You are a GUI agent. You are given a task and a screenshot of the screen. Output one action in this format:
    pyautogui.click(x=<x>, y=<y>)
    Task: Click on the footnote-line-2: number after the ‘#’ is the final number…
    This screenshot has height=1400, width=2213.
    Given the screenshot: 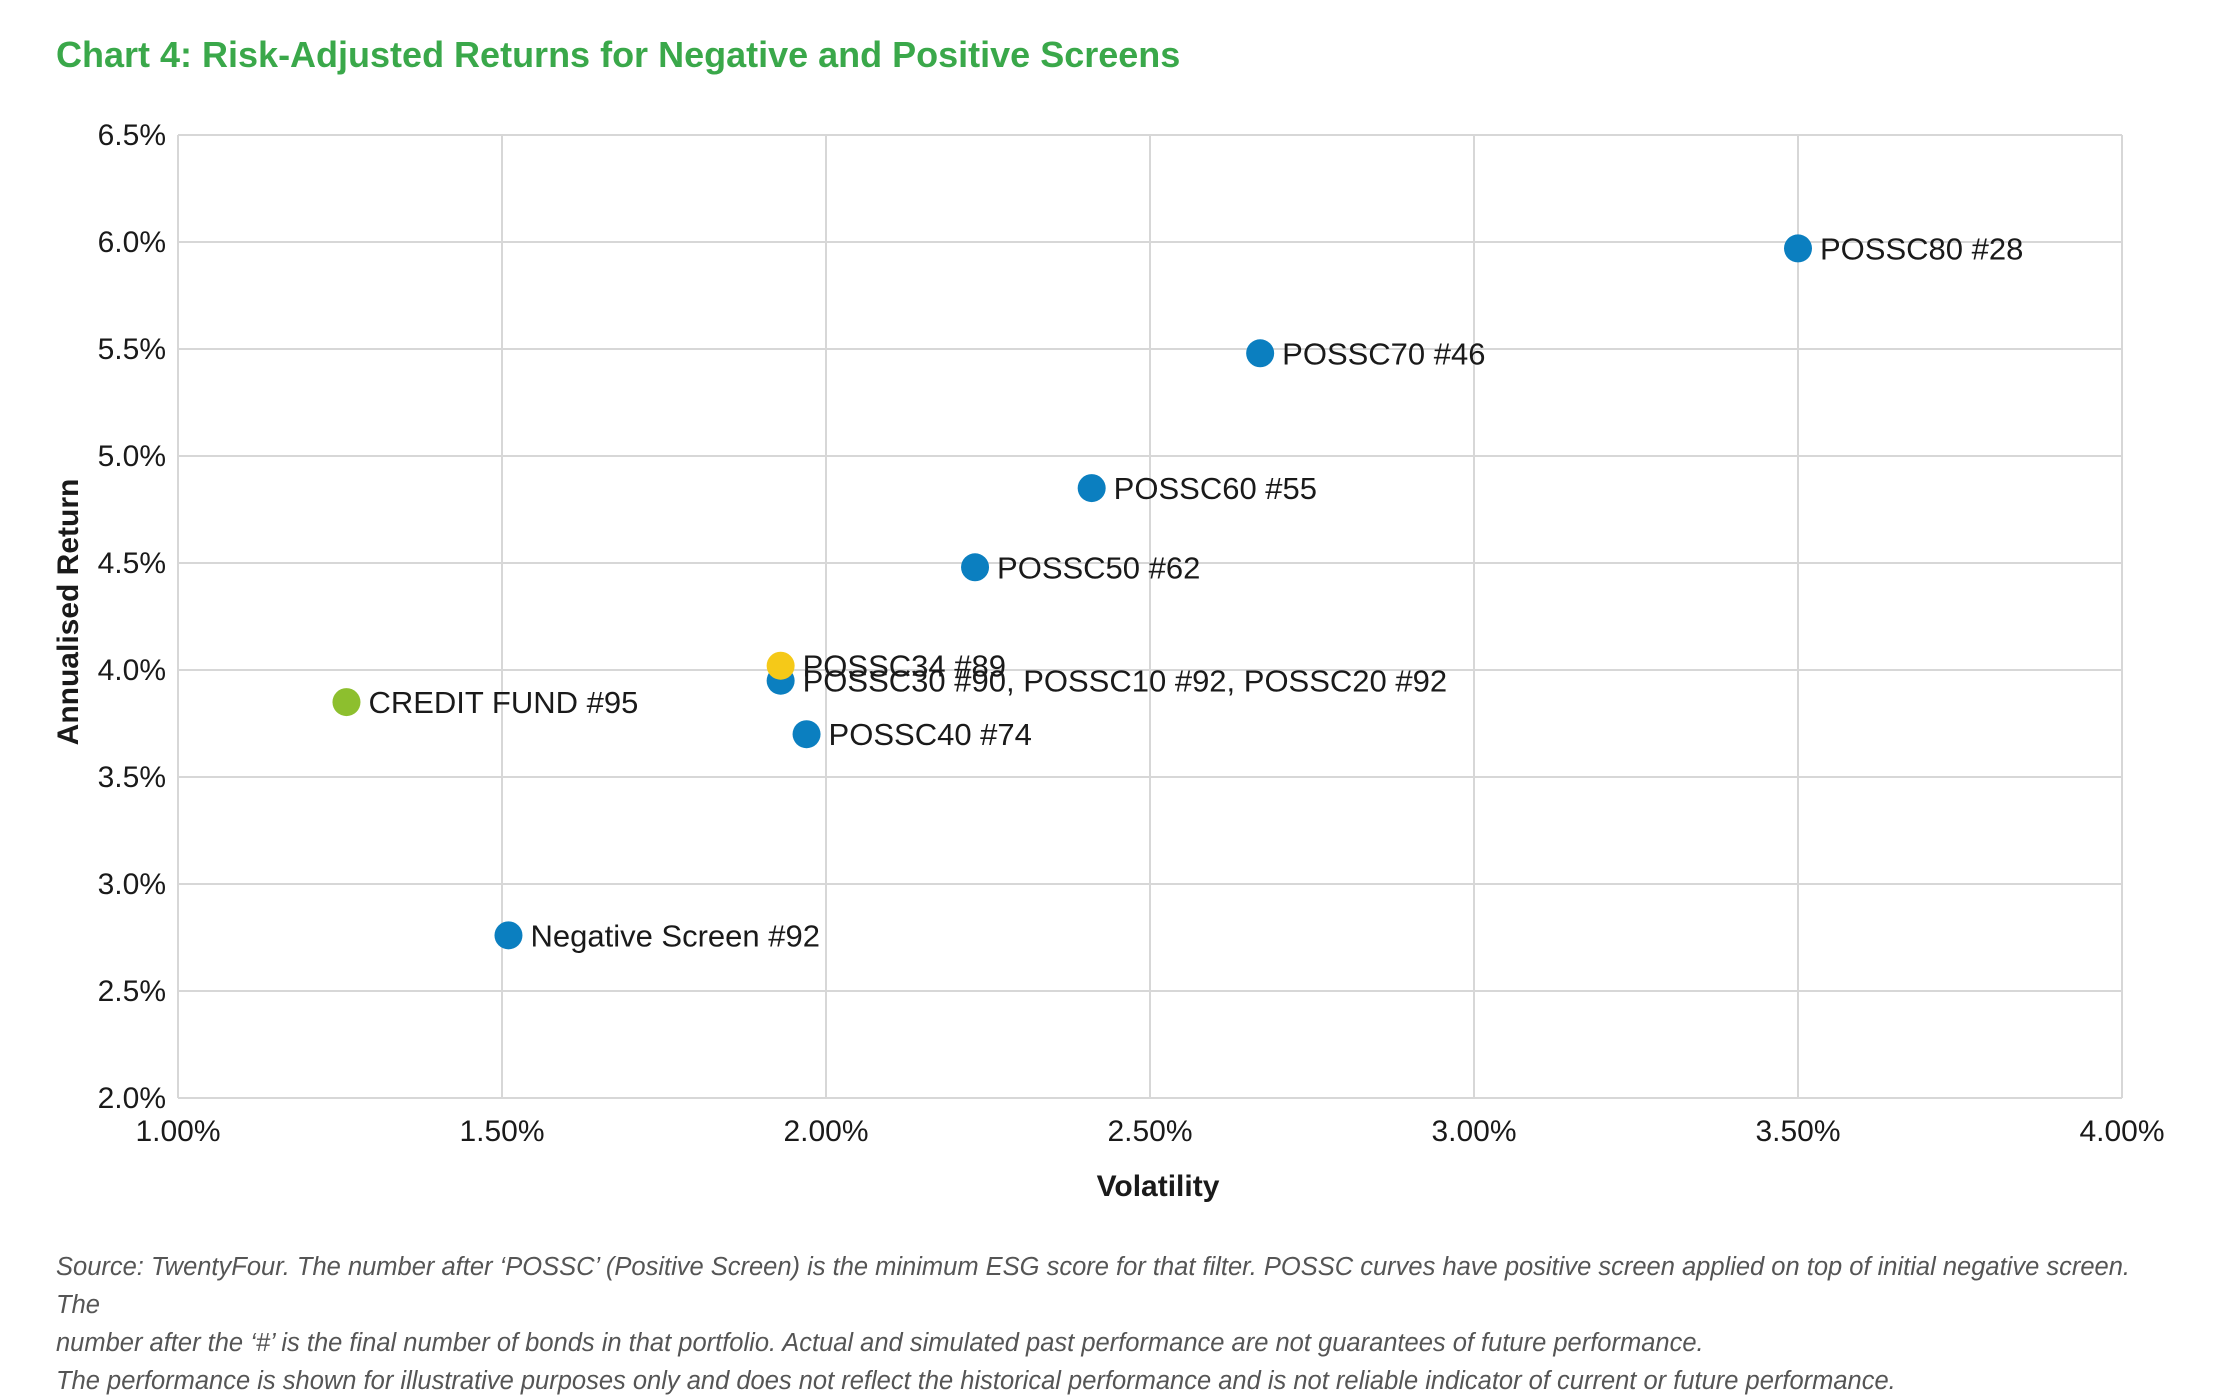 What is the action you would take?
    pyautogui.click(x=880, y=1343)
    